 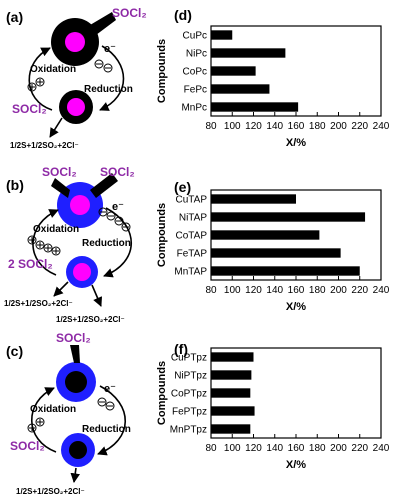 I want to click on product-c: 1/2S+1/2SO₂+2Cl⁻, so click(x=50, y=491).